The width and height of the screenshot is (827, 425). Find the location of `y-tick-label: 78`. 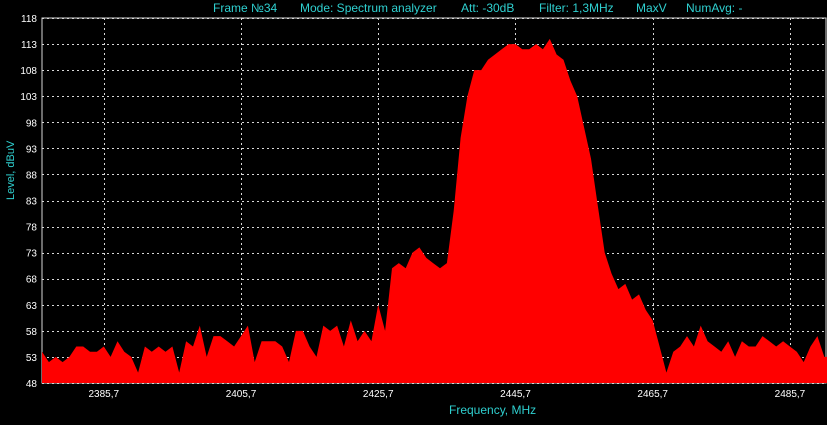

y-tick-label: 78 is located at coordinates (32, 228).